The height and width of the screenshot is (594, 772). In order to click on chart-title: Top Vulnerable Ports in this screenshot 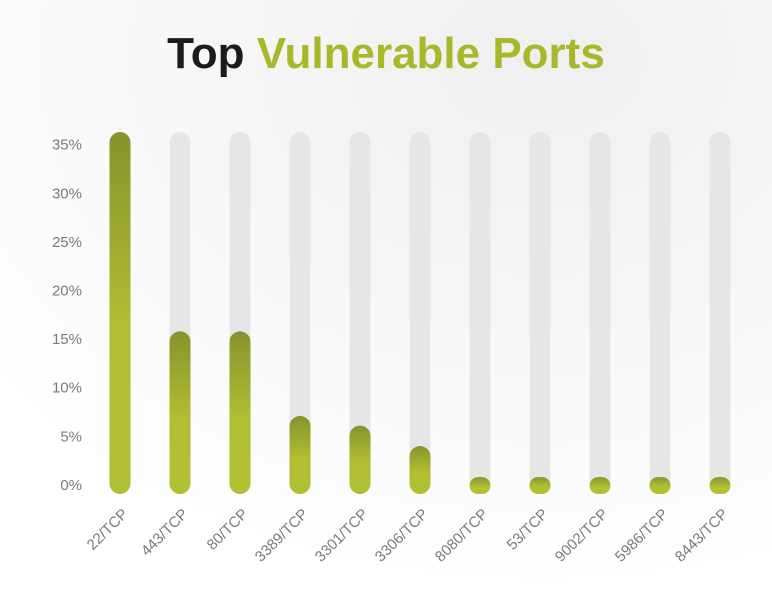, I will do `click(386, 53)`.